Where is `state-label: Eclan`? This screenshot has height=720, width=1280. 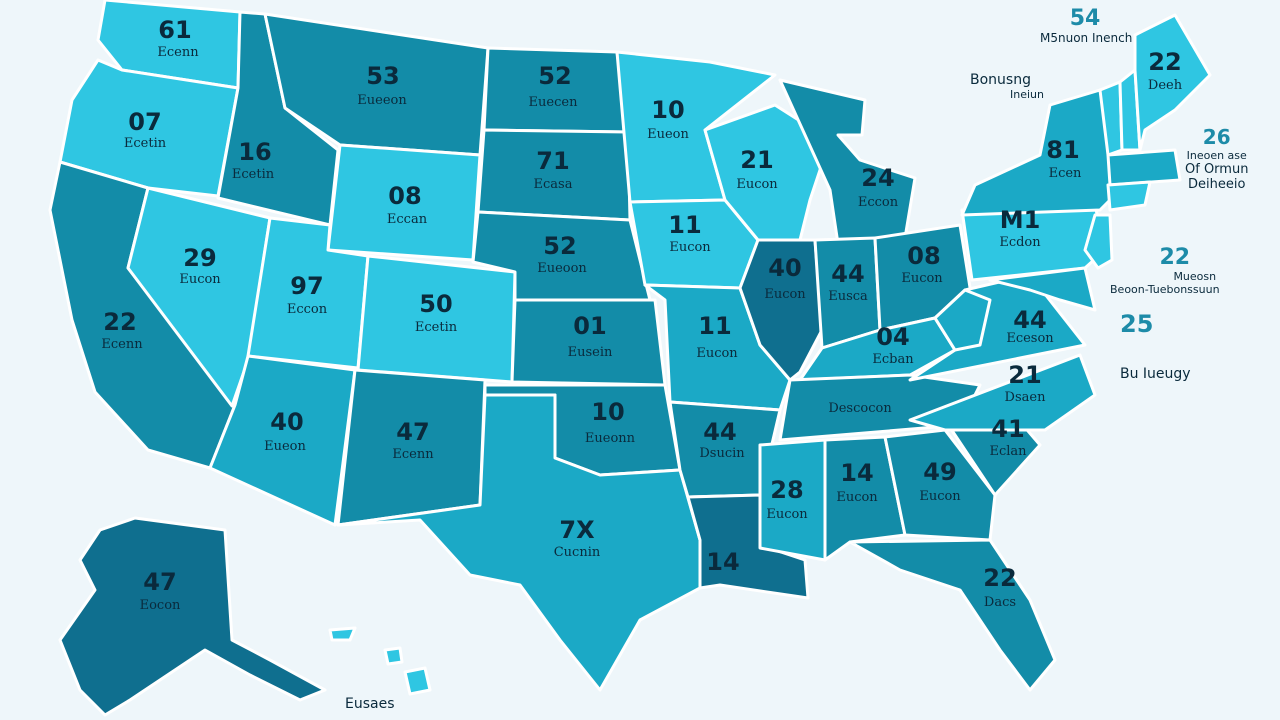 state-label: Eclan is located at coordinates (1008, 451).